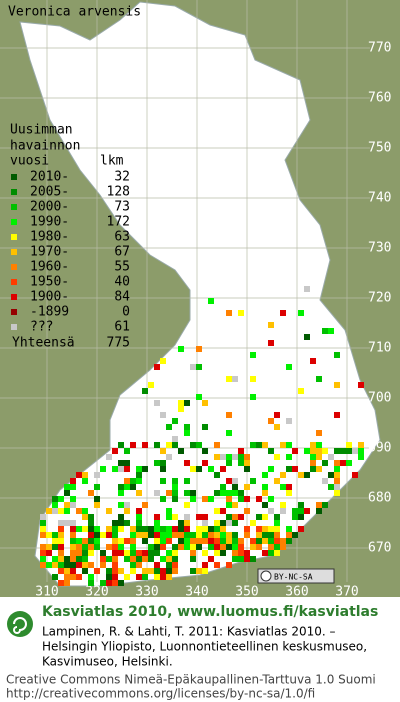 The width and height of the screenshot is (400, 702). What do you see at coordinates (126, 312) in the screenshot?
I see `legend-count: 0` at bounding box center [126, 312].